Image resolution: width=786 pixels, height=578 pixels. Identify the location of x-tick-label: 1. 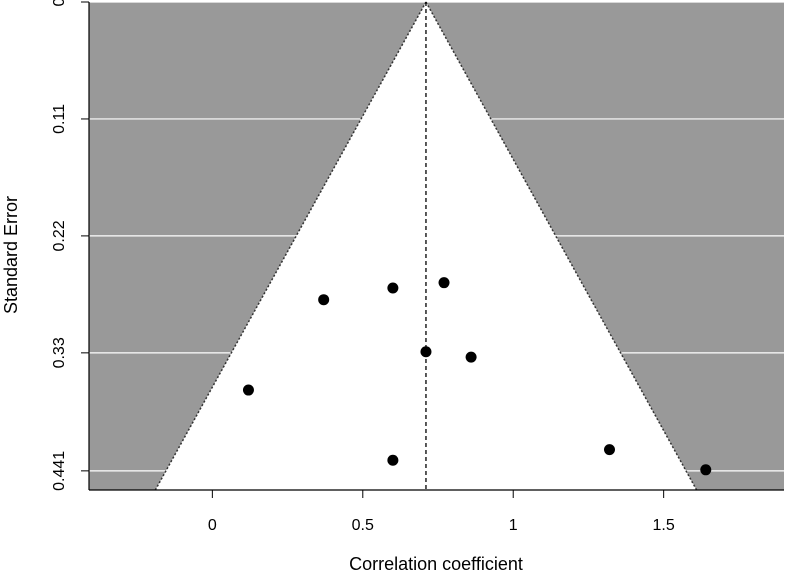
(513, 525).